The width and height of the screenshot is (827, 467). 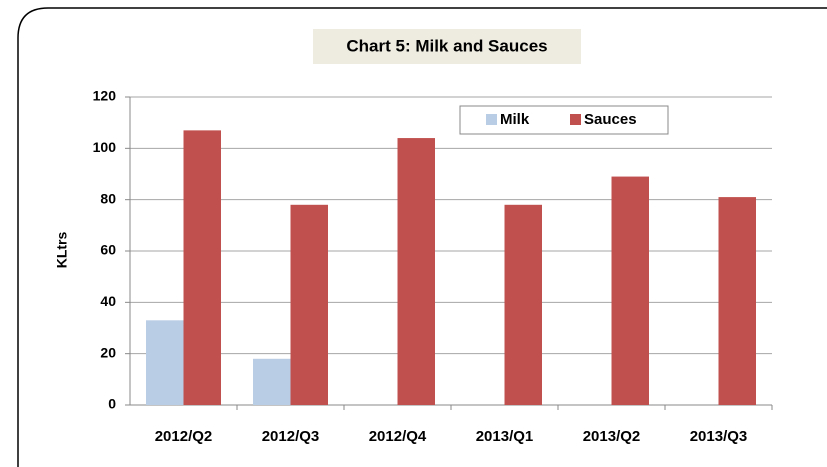 What do you see at coordinates (108, 198) in the screenshot?
I see `y-tick-label: 80` at bounding box center [108, 198].